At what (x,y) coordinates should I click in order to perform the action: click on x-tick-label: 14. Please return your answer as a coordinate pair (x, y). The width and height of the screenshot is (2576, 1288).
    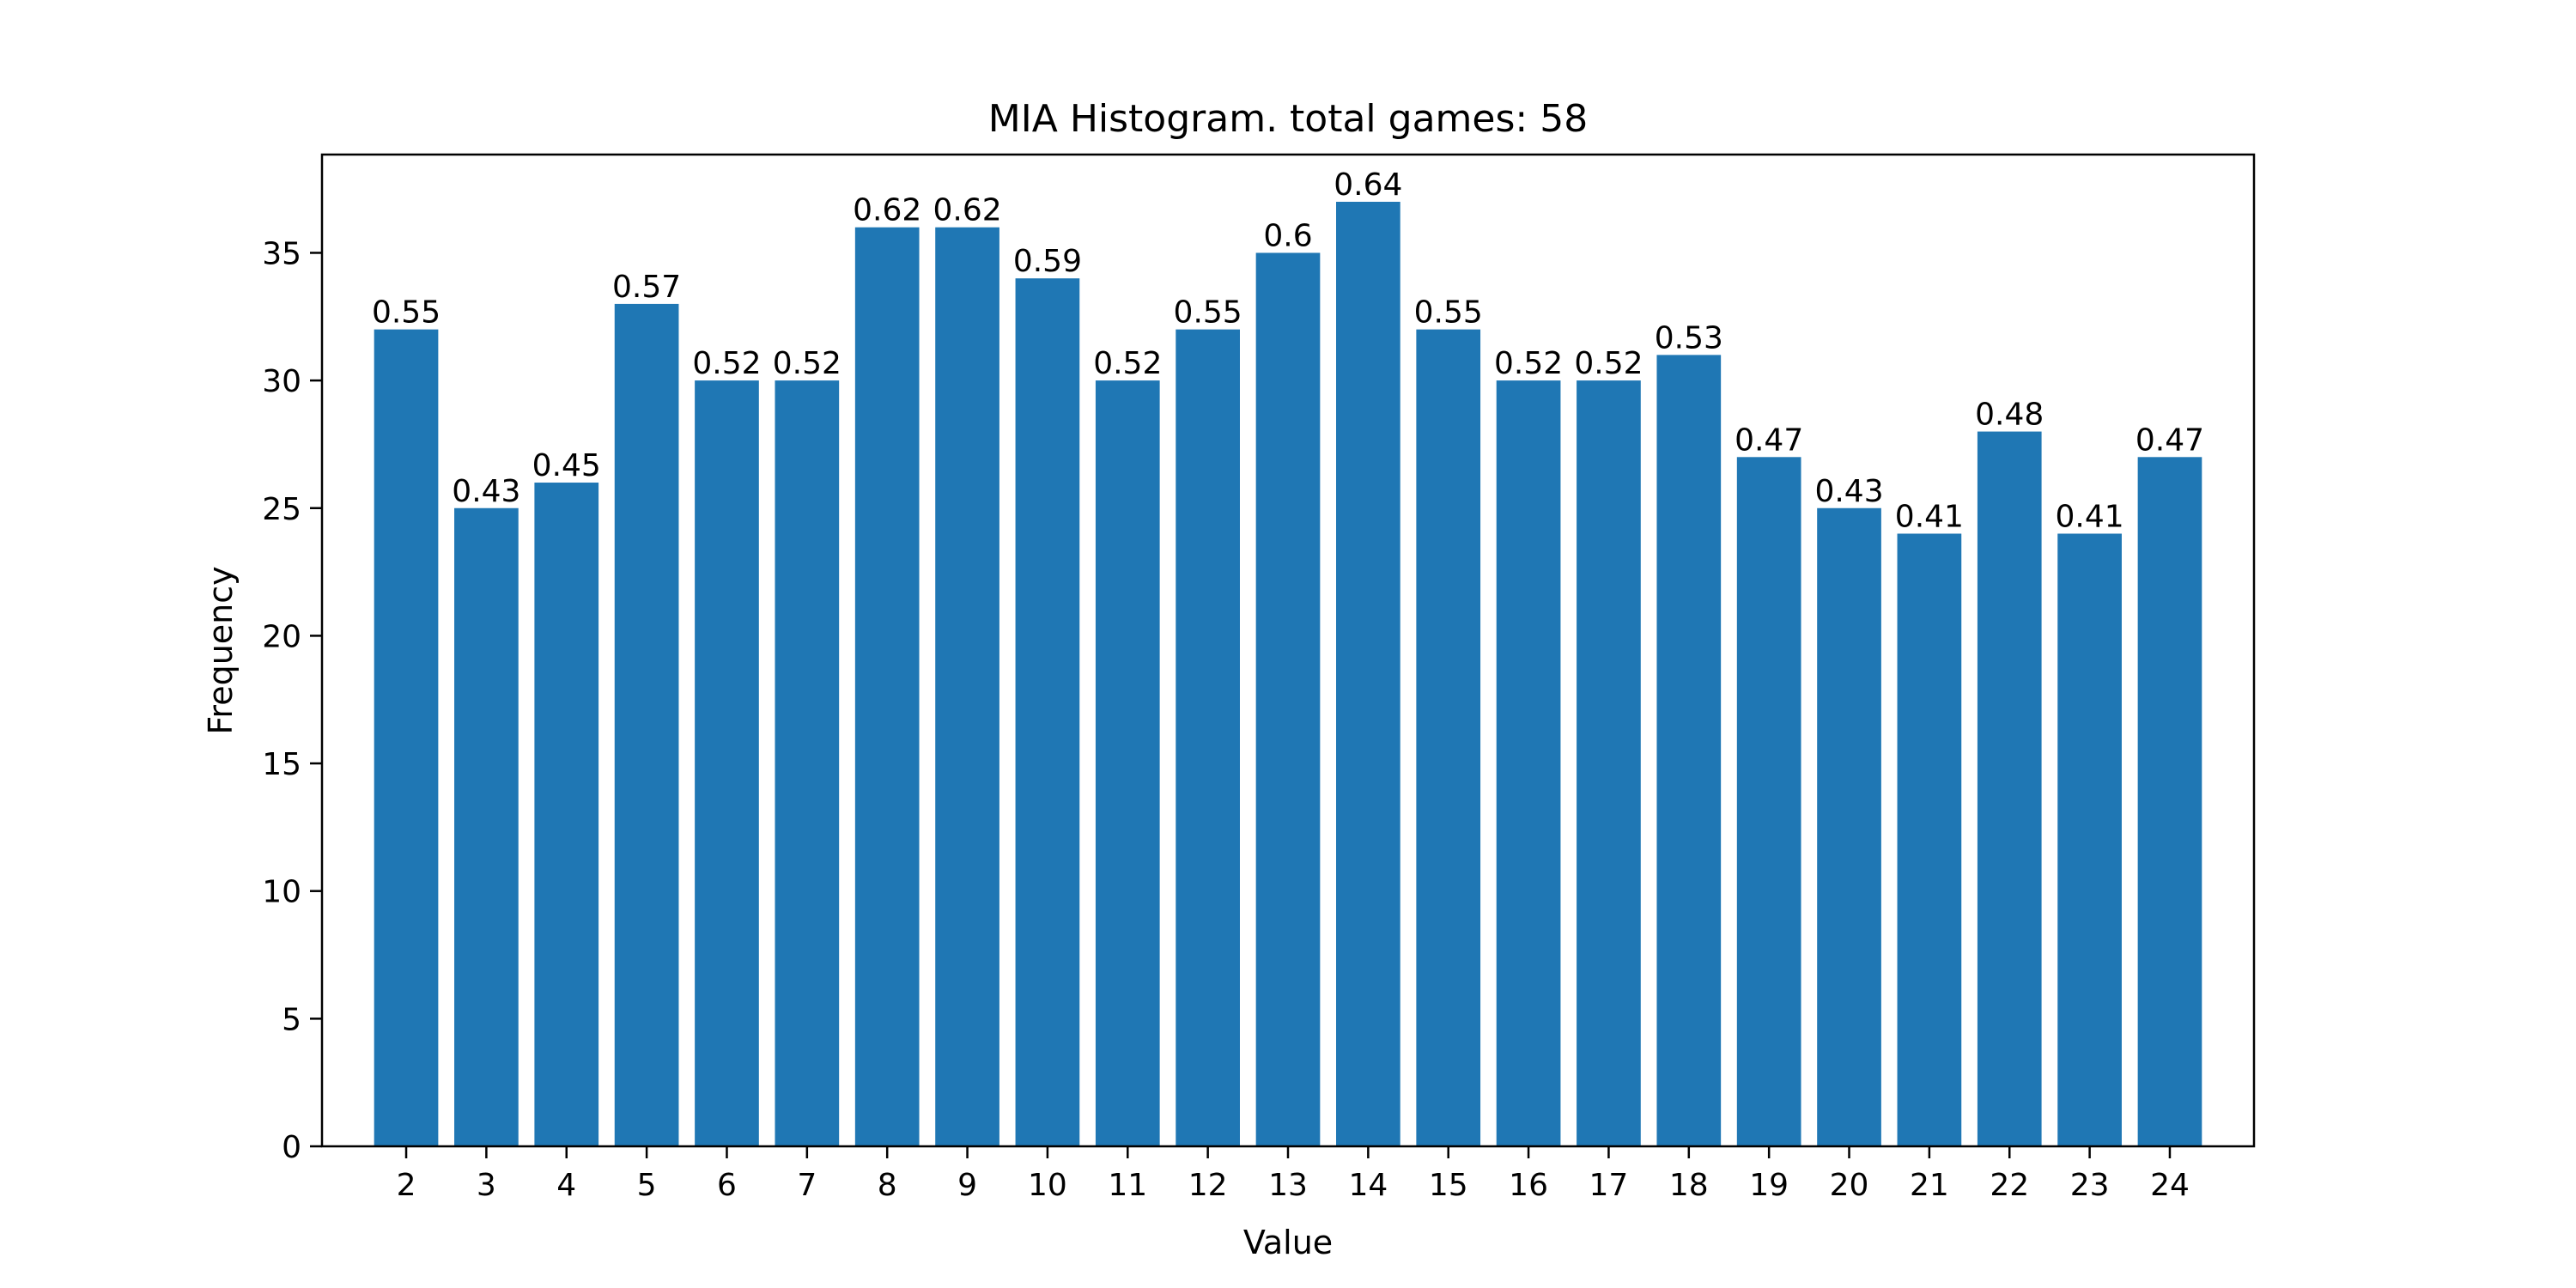
    Looking at the image, I should click on (1368, 1185).